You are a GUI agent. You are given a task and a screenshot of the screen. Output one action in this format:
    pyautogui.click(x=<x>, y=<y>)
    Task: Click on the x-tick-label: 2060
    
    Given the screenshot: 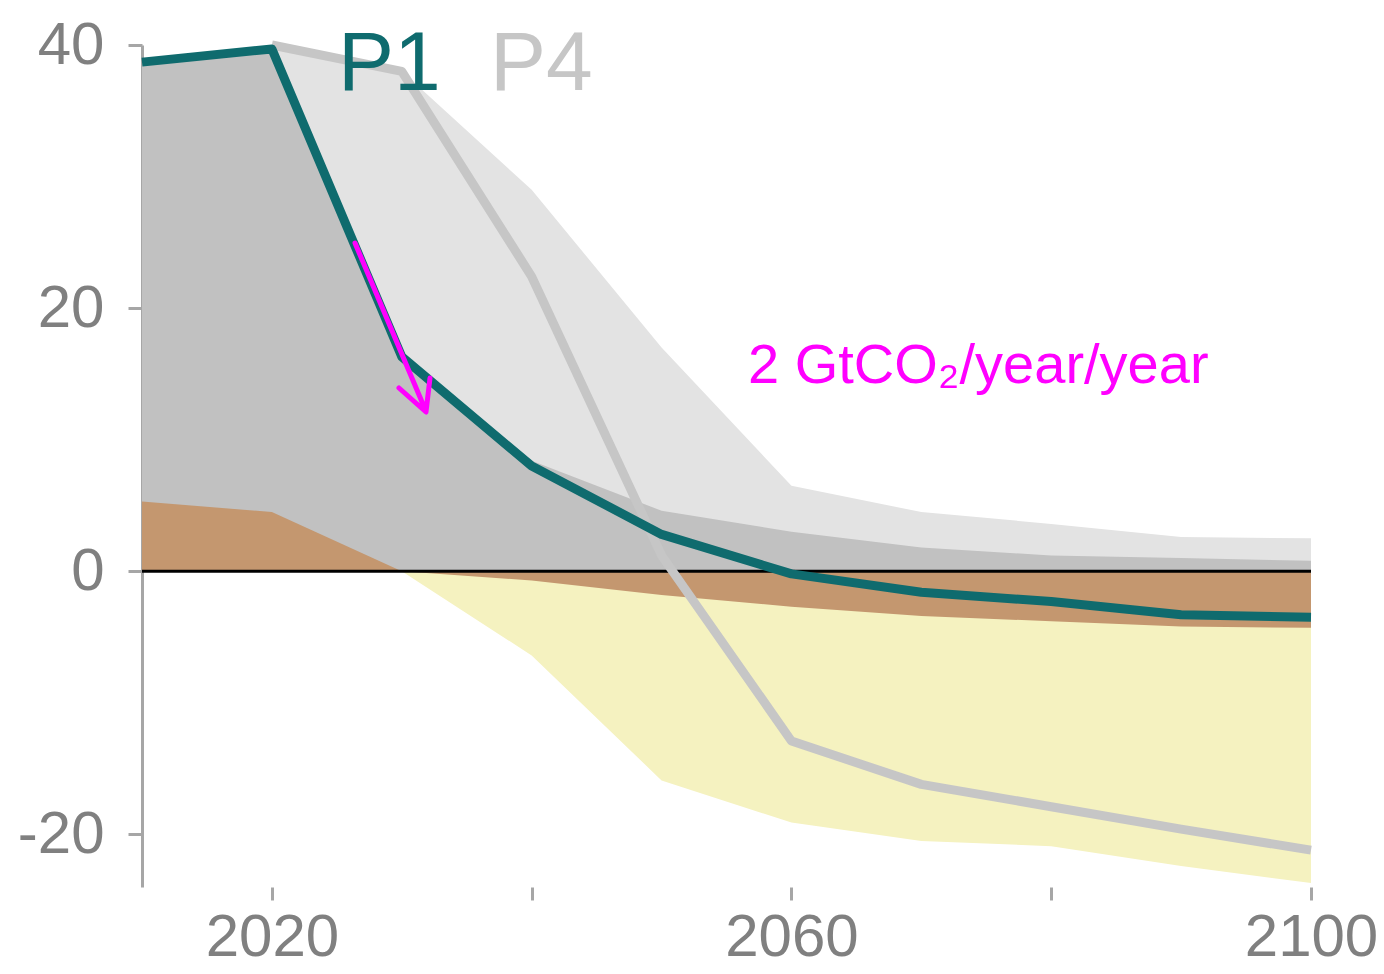 What is the action you would take?
    pyautogui.click(x=792, y=935)
    